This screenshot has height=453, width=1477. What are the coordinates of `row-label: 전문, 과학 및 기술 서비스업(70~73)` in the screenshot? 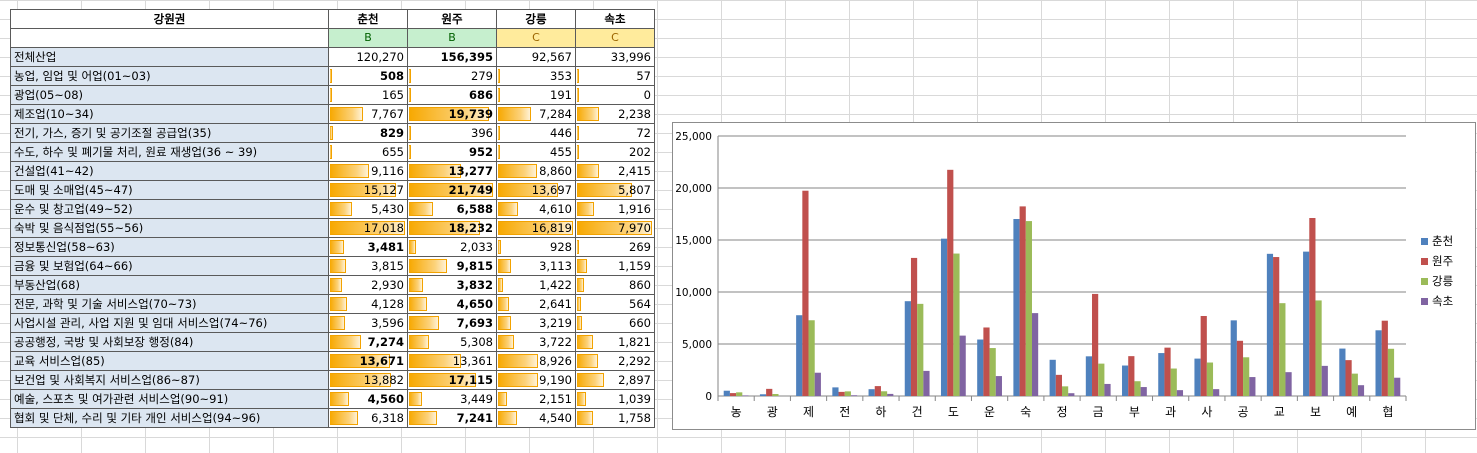 It's located at (169, 304).